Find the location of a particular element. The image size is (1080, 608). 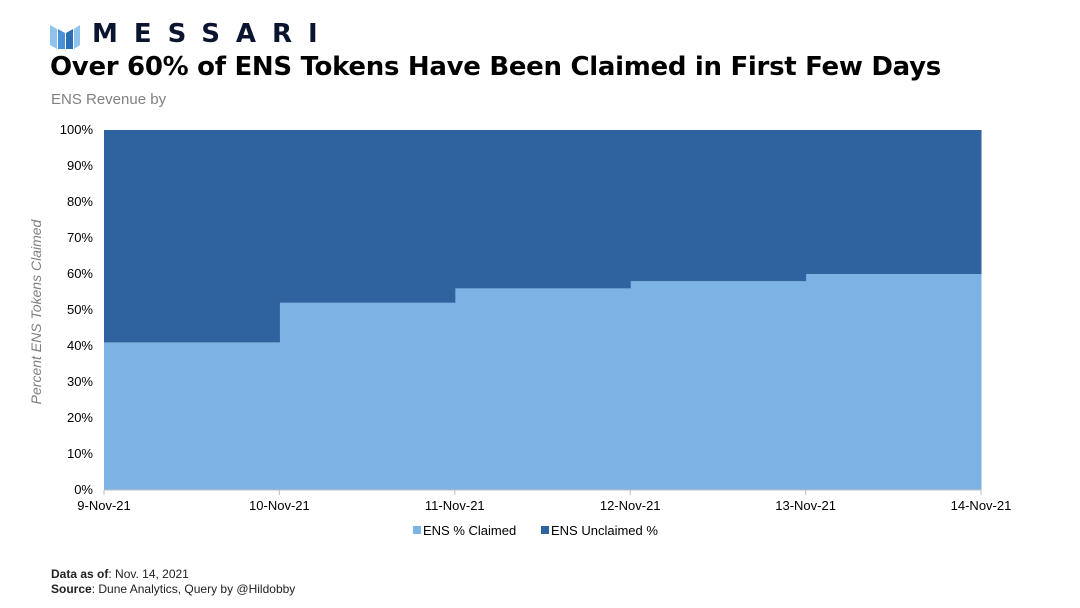

brand-name: MESSARI is located at coordinates (213, 34).